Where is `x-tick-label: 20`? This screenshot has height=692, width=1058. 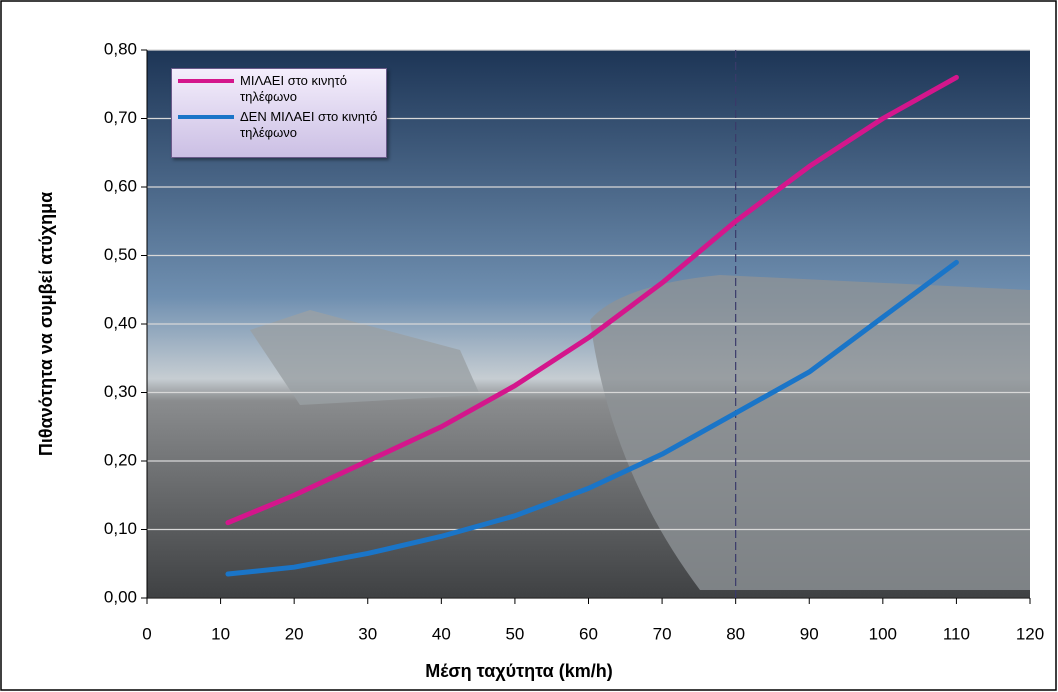 x-tick-label: 20 is located at coordinates (294, 633).